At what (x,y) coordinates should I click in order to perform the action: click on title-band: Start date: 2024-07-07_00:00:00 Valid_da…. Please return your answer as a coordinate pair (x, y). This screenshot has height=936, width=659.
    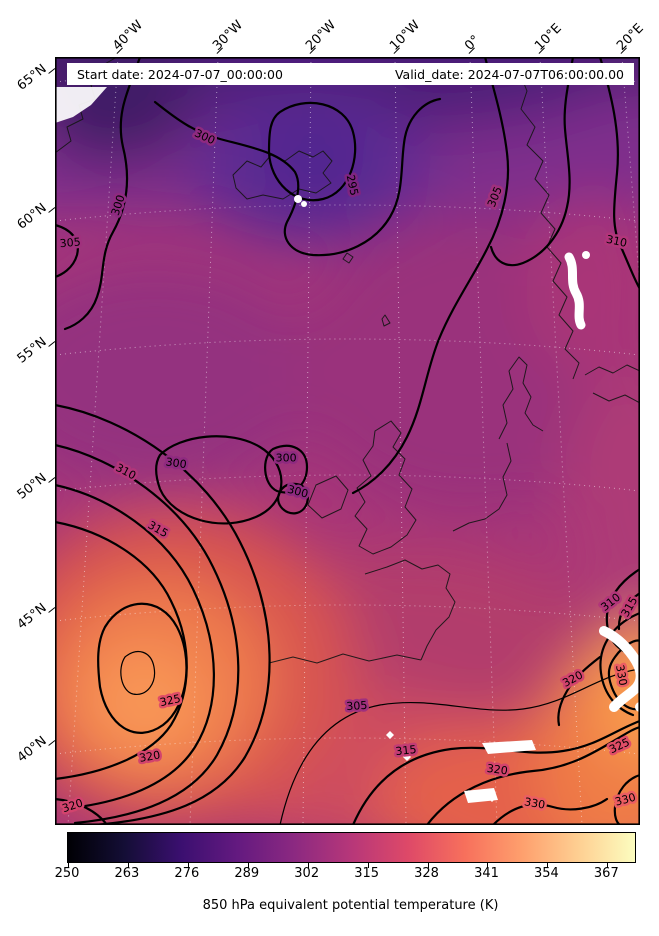
    Looking at the image, I should click on (350, 74).